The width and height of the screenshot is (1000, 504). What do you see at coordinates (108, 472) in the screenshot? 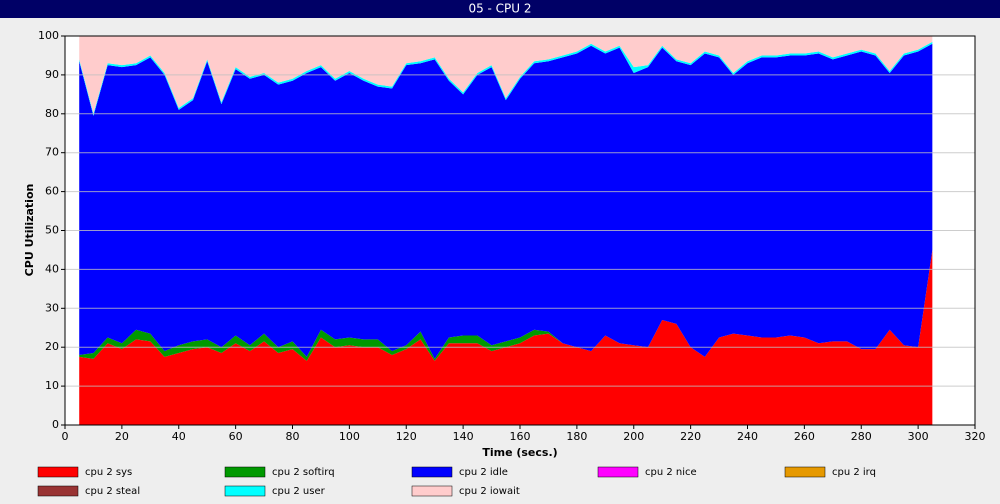
I see `legend-label: cpu 2 sys` at bounding box center [108, 472].